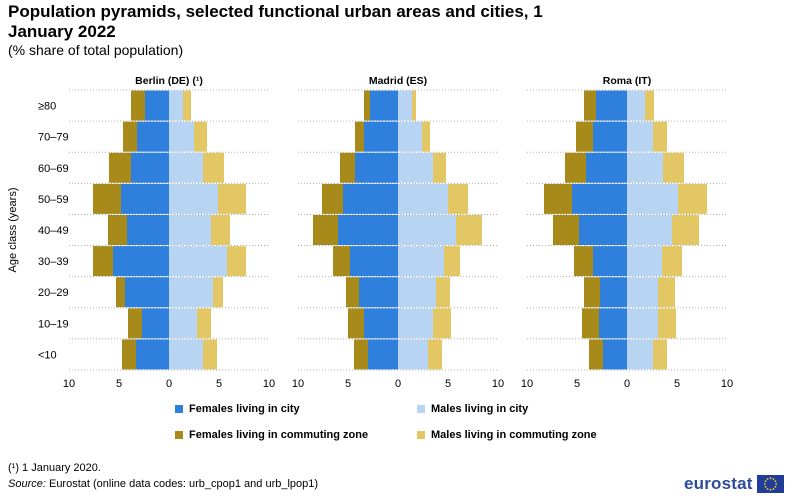  I want to click on legend-label-females-city: Females living in city, so click(244, 409).